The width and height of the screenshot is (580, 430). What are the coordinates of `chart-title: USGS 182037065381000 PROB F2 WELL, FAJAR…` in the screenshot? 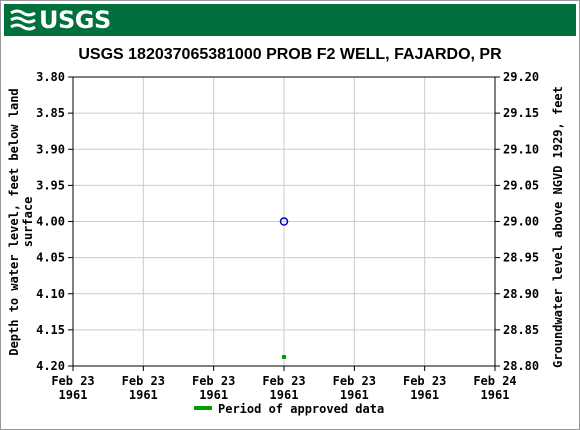 It's located at (290, 54).